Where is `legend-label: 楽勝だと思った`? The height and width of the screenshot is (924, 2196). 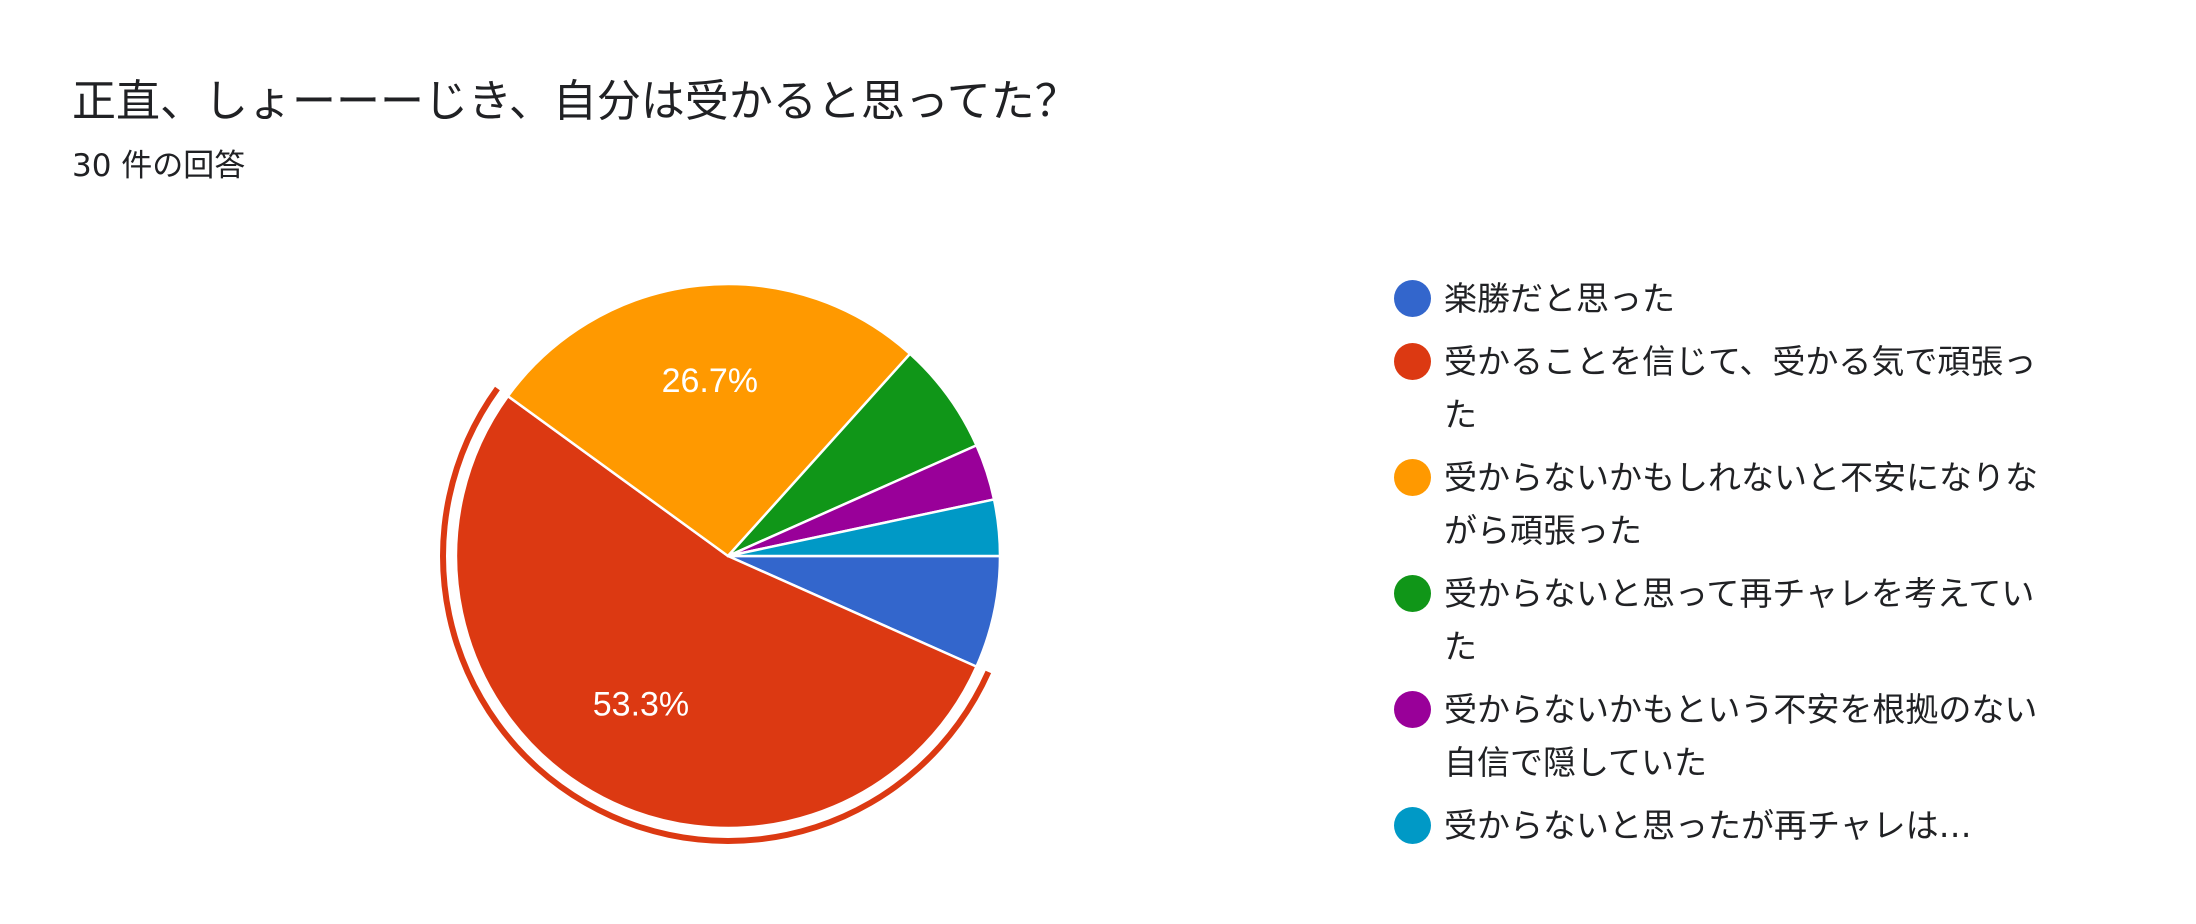
legend-label: 楽勝だと思った is located at coordinates (1559, 298).